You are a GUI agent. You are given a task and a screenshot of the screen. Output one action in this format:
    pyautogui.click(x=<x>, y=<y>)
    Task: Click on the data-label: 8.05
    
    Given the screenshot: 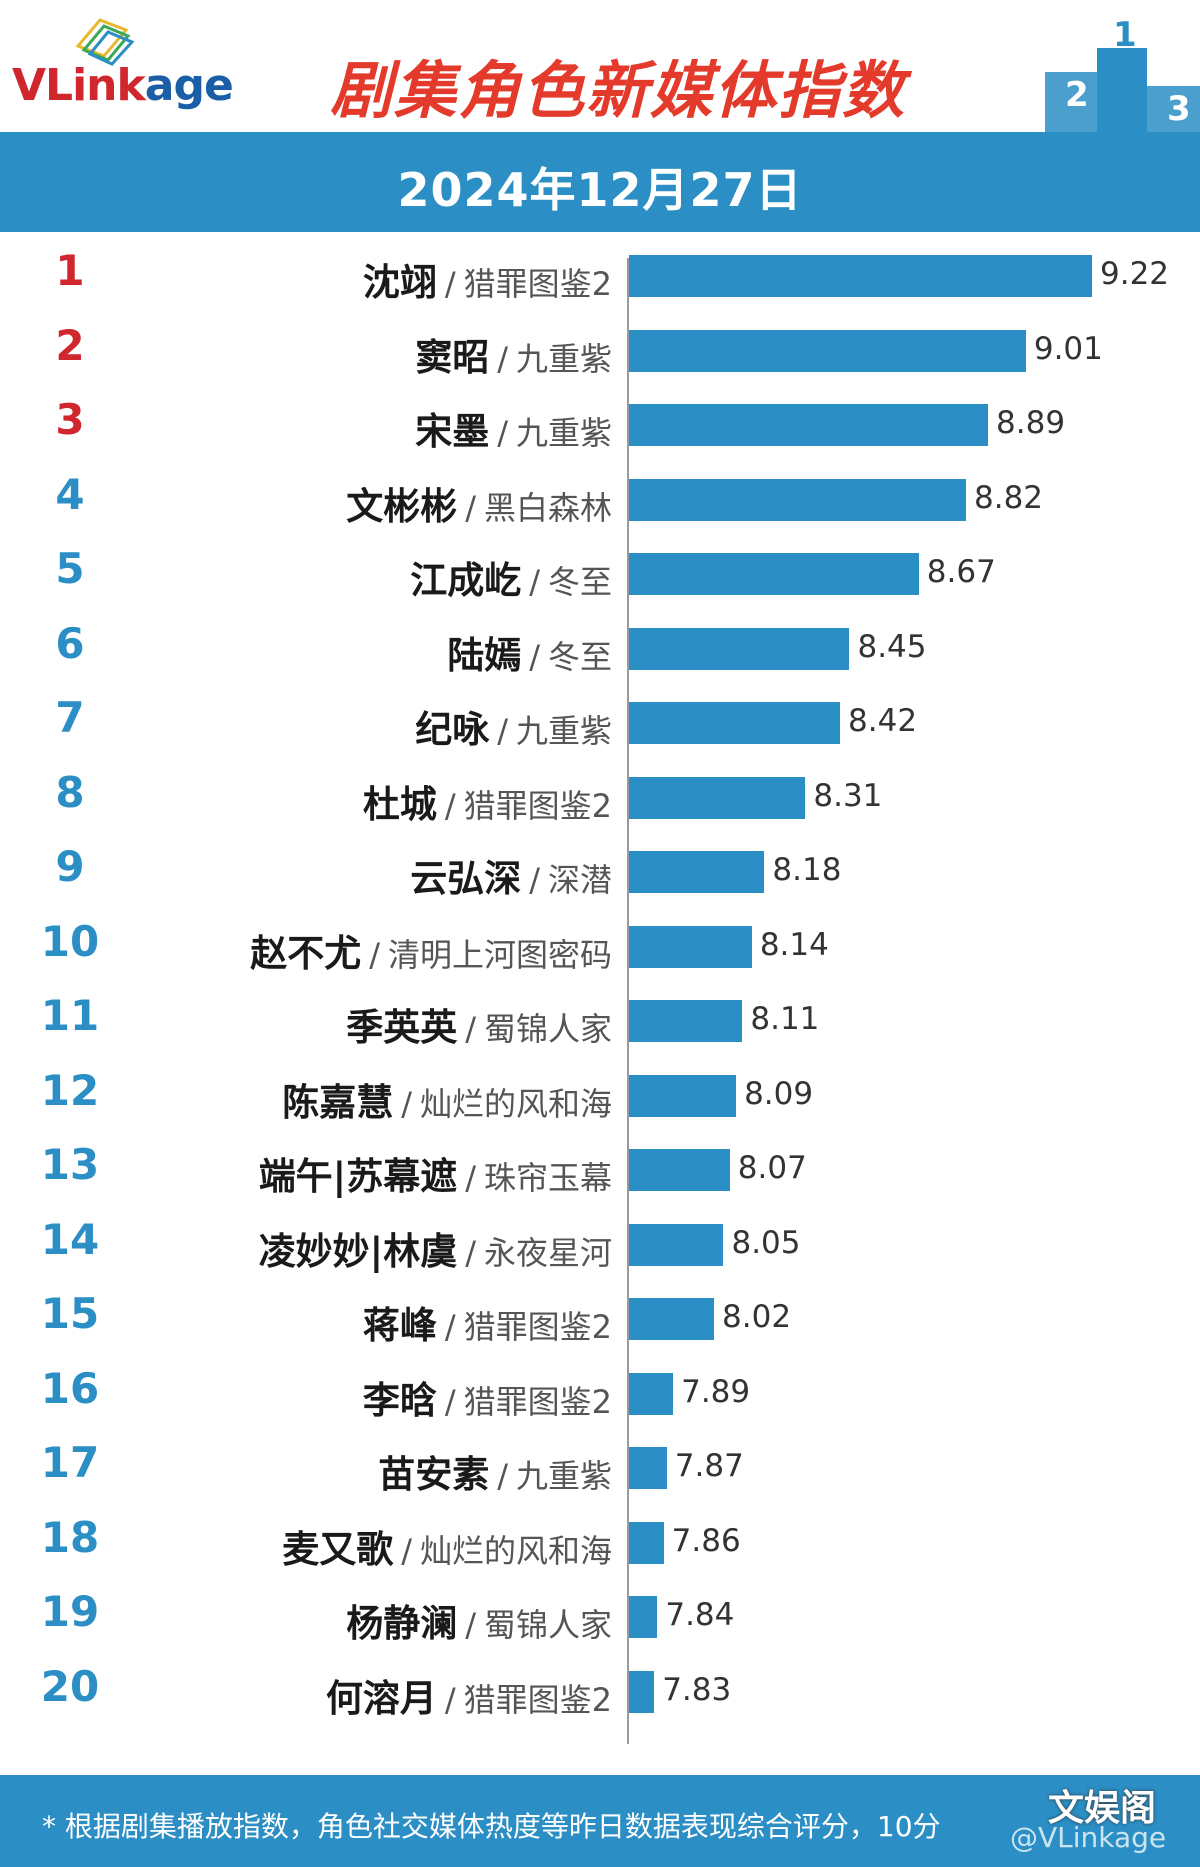 What is the action you would take?
    pyautogui.click(x=766, y=1242)
    